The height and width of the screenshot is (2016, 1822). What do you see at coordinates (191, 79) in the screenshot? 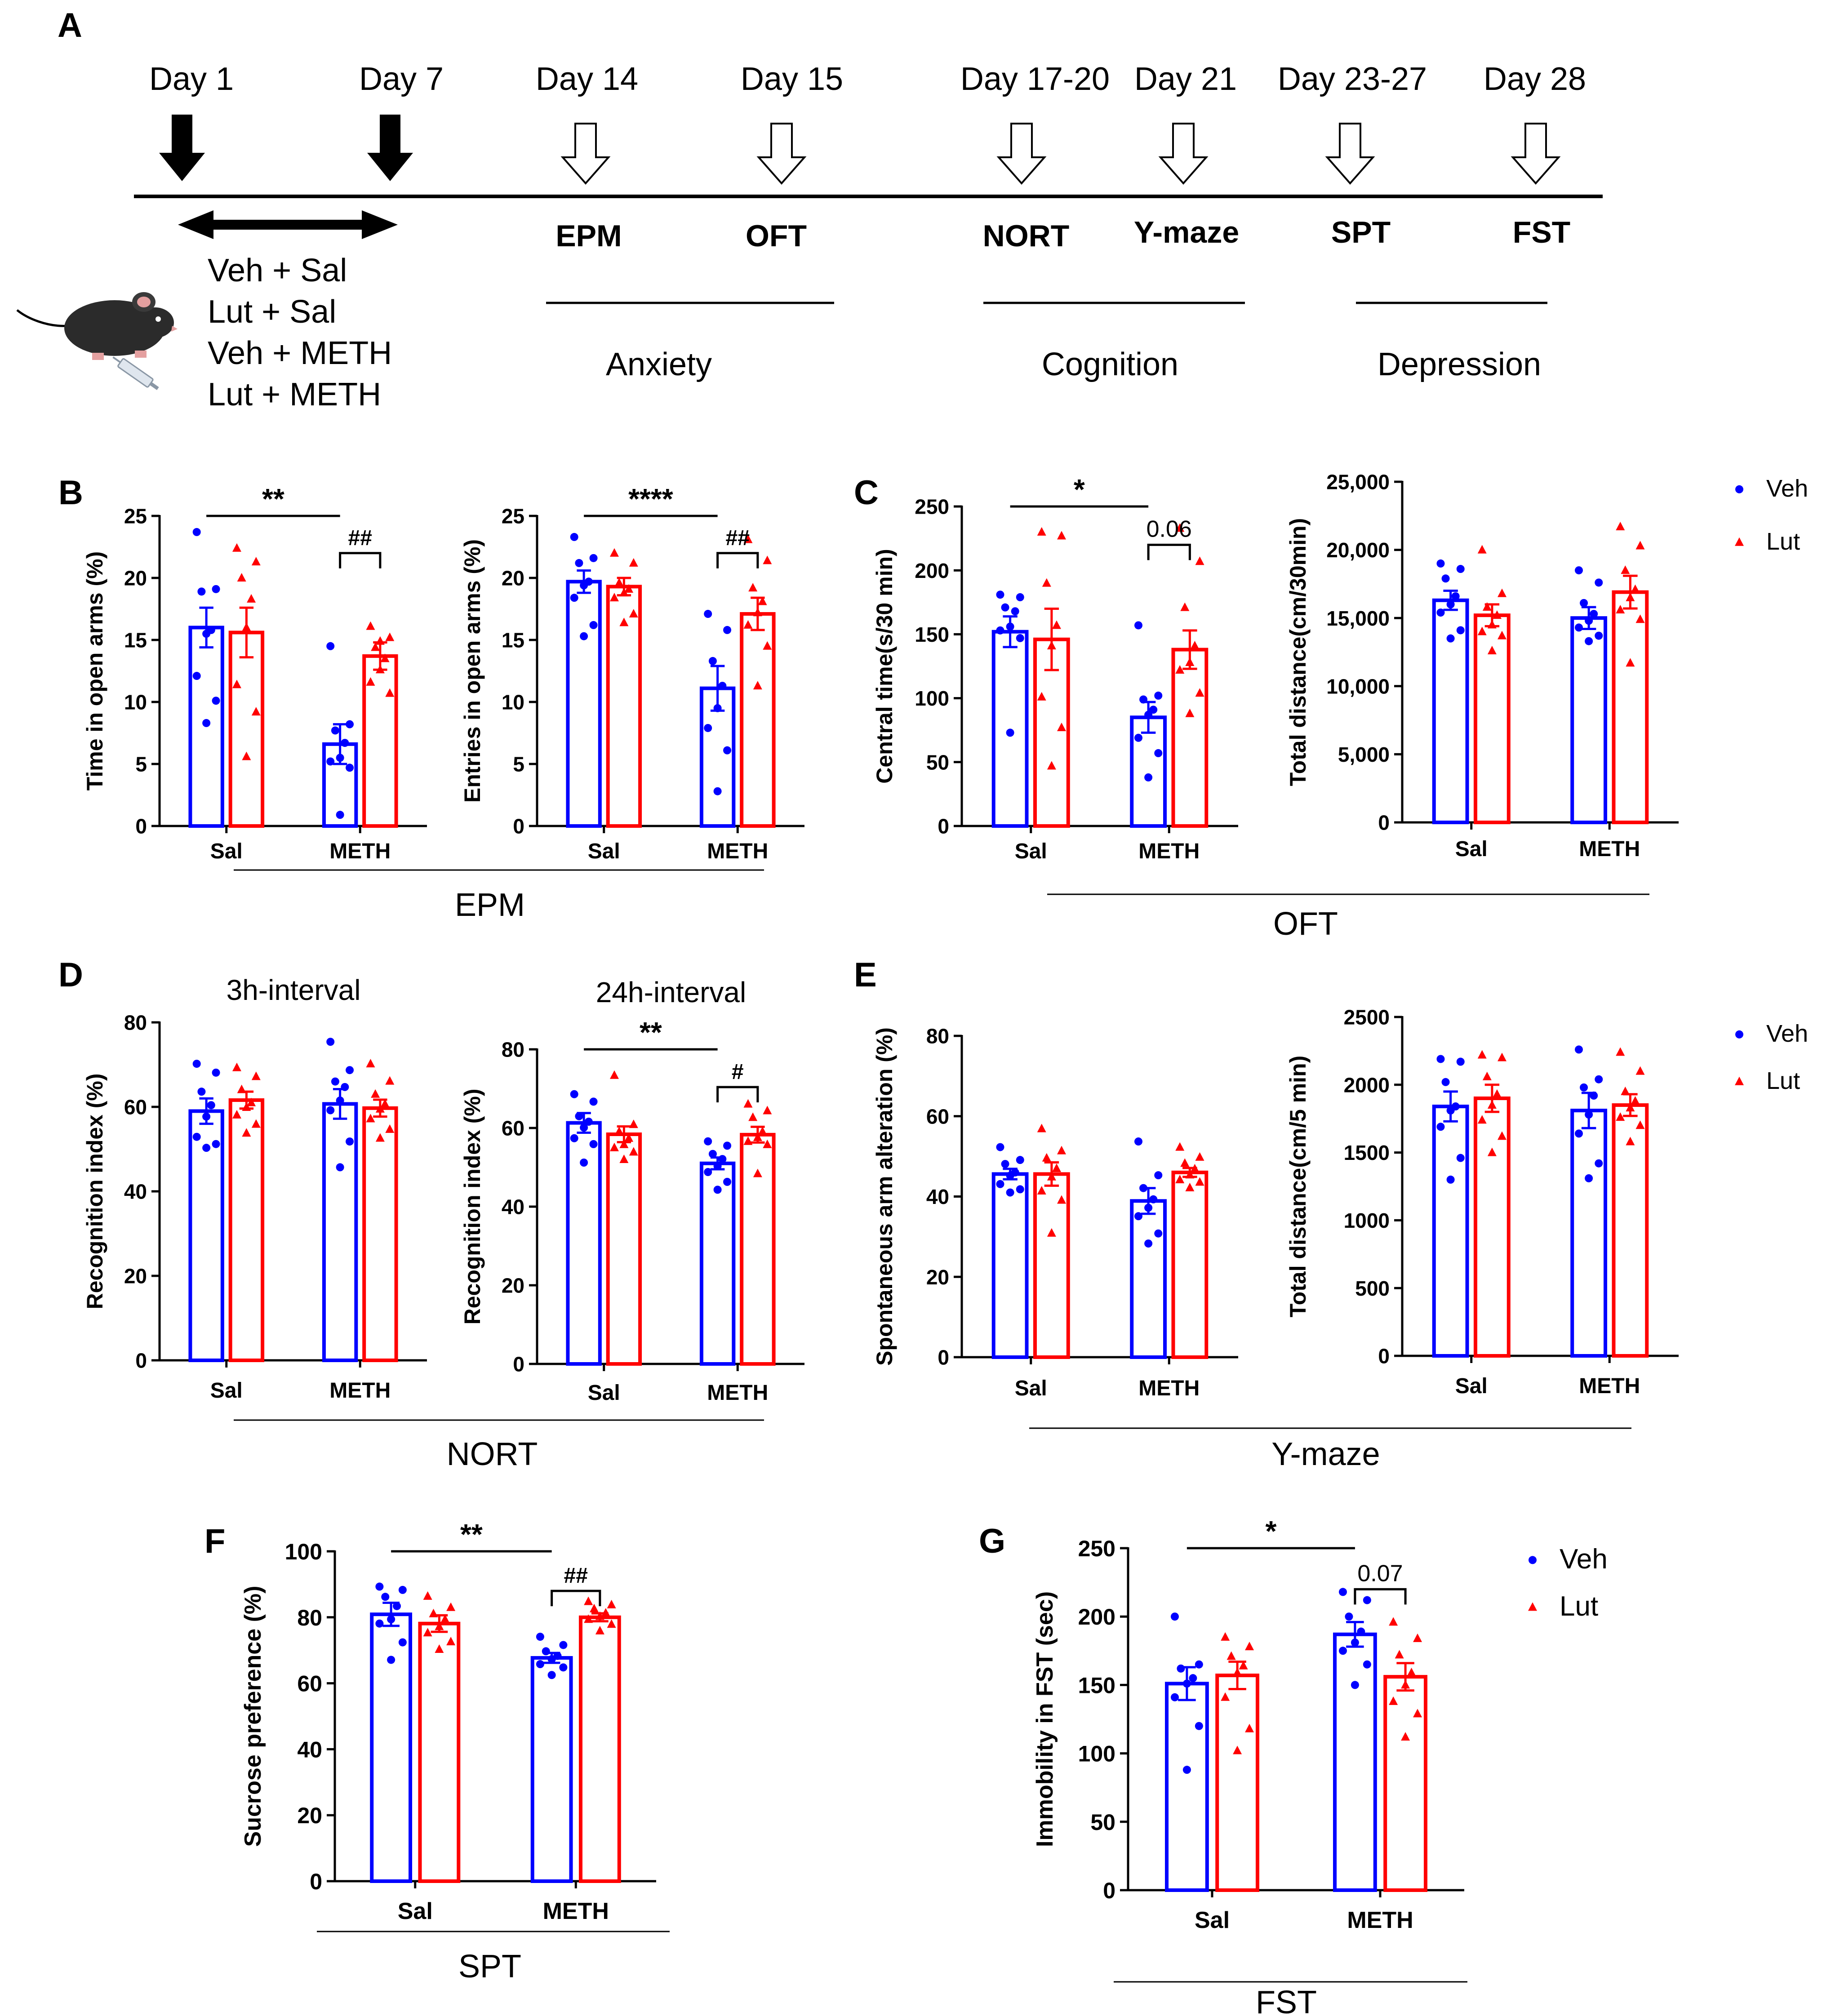
I see `day-label: Day 1` at bounding box center [191, 79].